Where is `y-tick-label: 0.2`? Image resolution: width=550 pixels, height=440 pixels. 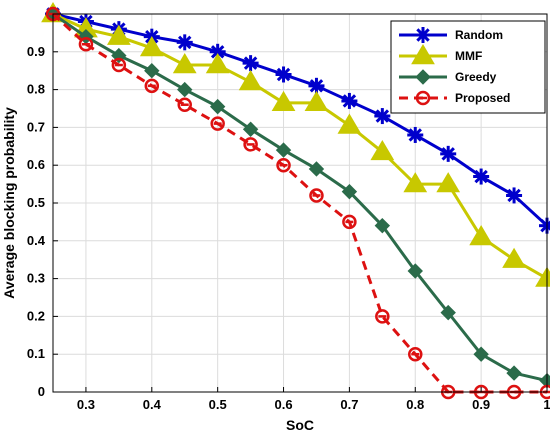
y-tick-label: 0.2 is located at coordinates (36, 315).